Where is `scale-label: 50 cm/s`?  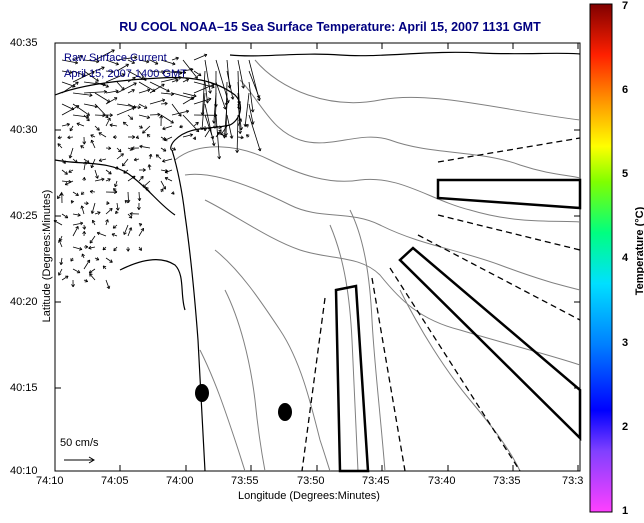 scale-label: 50 cm/s is located at coordinates (79, 443).